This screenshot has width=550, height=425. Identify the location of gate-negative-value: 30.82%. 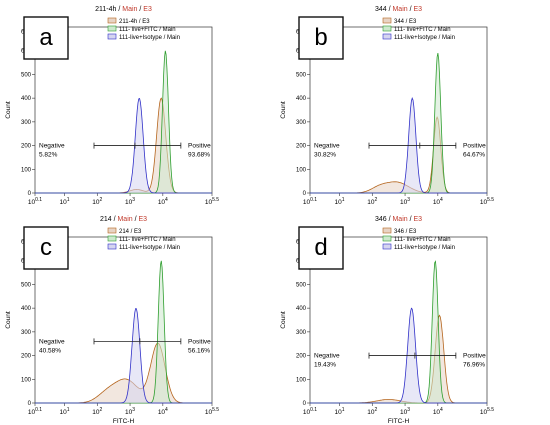
(325, 155).